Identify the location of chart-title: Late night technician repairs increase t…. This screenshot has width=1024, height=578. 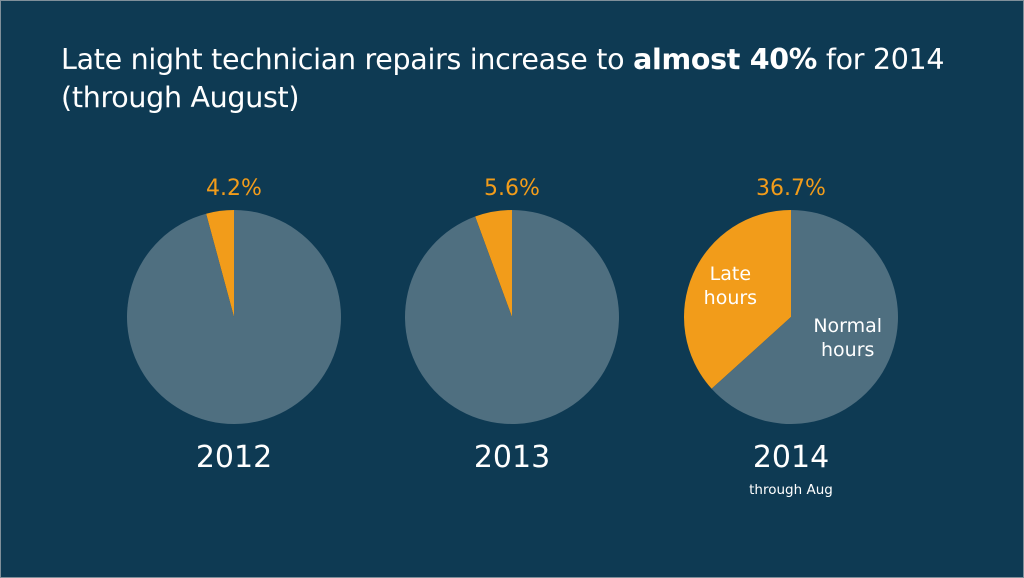
(521, 79).